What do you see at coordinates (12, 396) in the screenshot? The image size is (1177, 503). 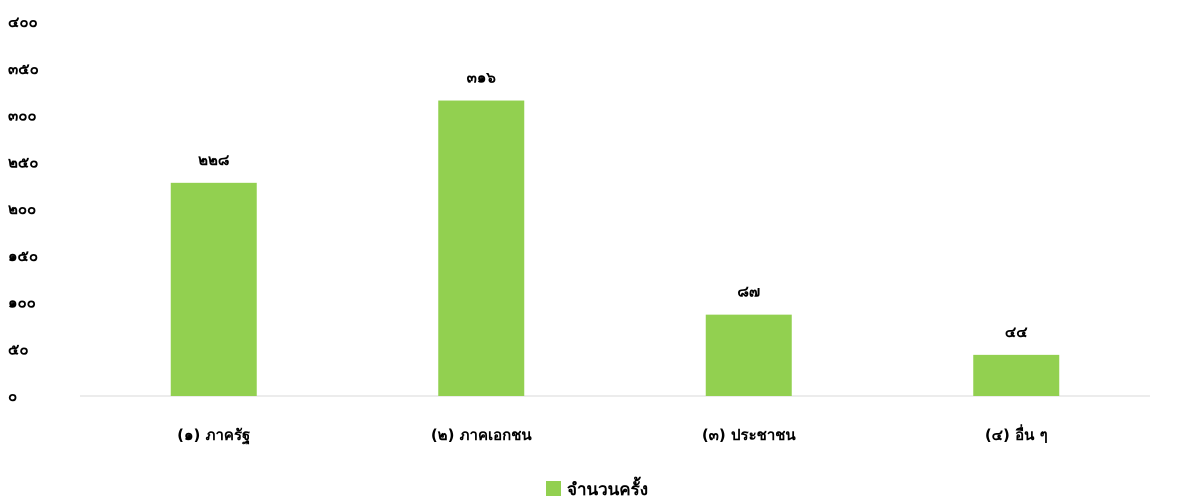 I see `y-tick-label: ๐` at bounding box center [12, 396].